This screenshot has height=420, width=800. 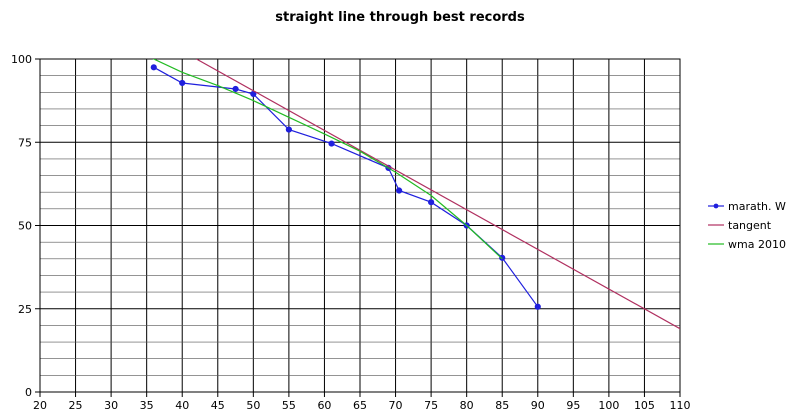 What do you see at coordinates (111, 405) in the screenshot?
I see `x-tick-label: 30` at bounding box center [111, 405].